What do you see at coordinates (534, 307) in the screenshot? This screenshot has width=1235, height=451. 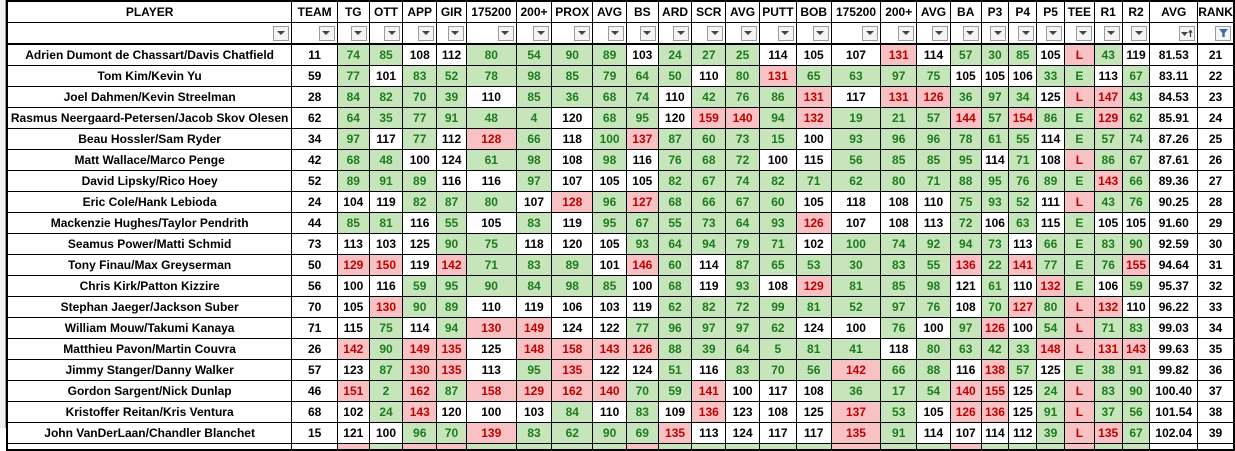 I see `cell-d200a: 119` at bounding box center [534, 307].